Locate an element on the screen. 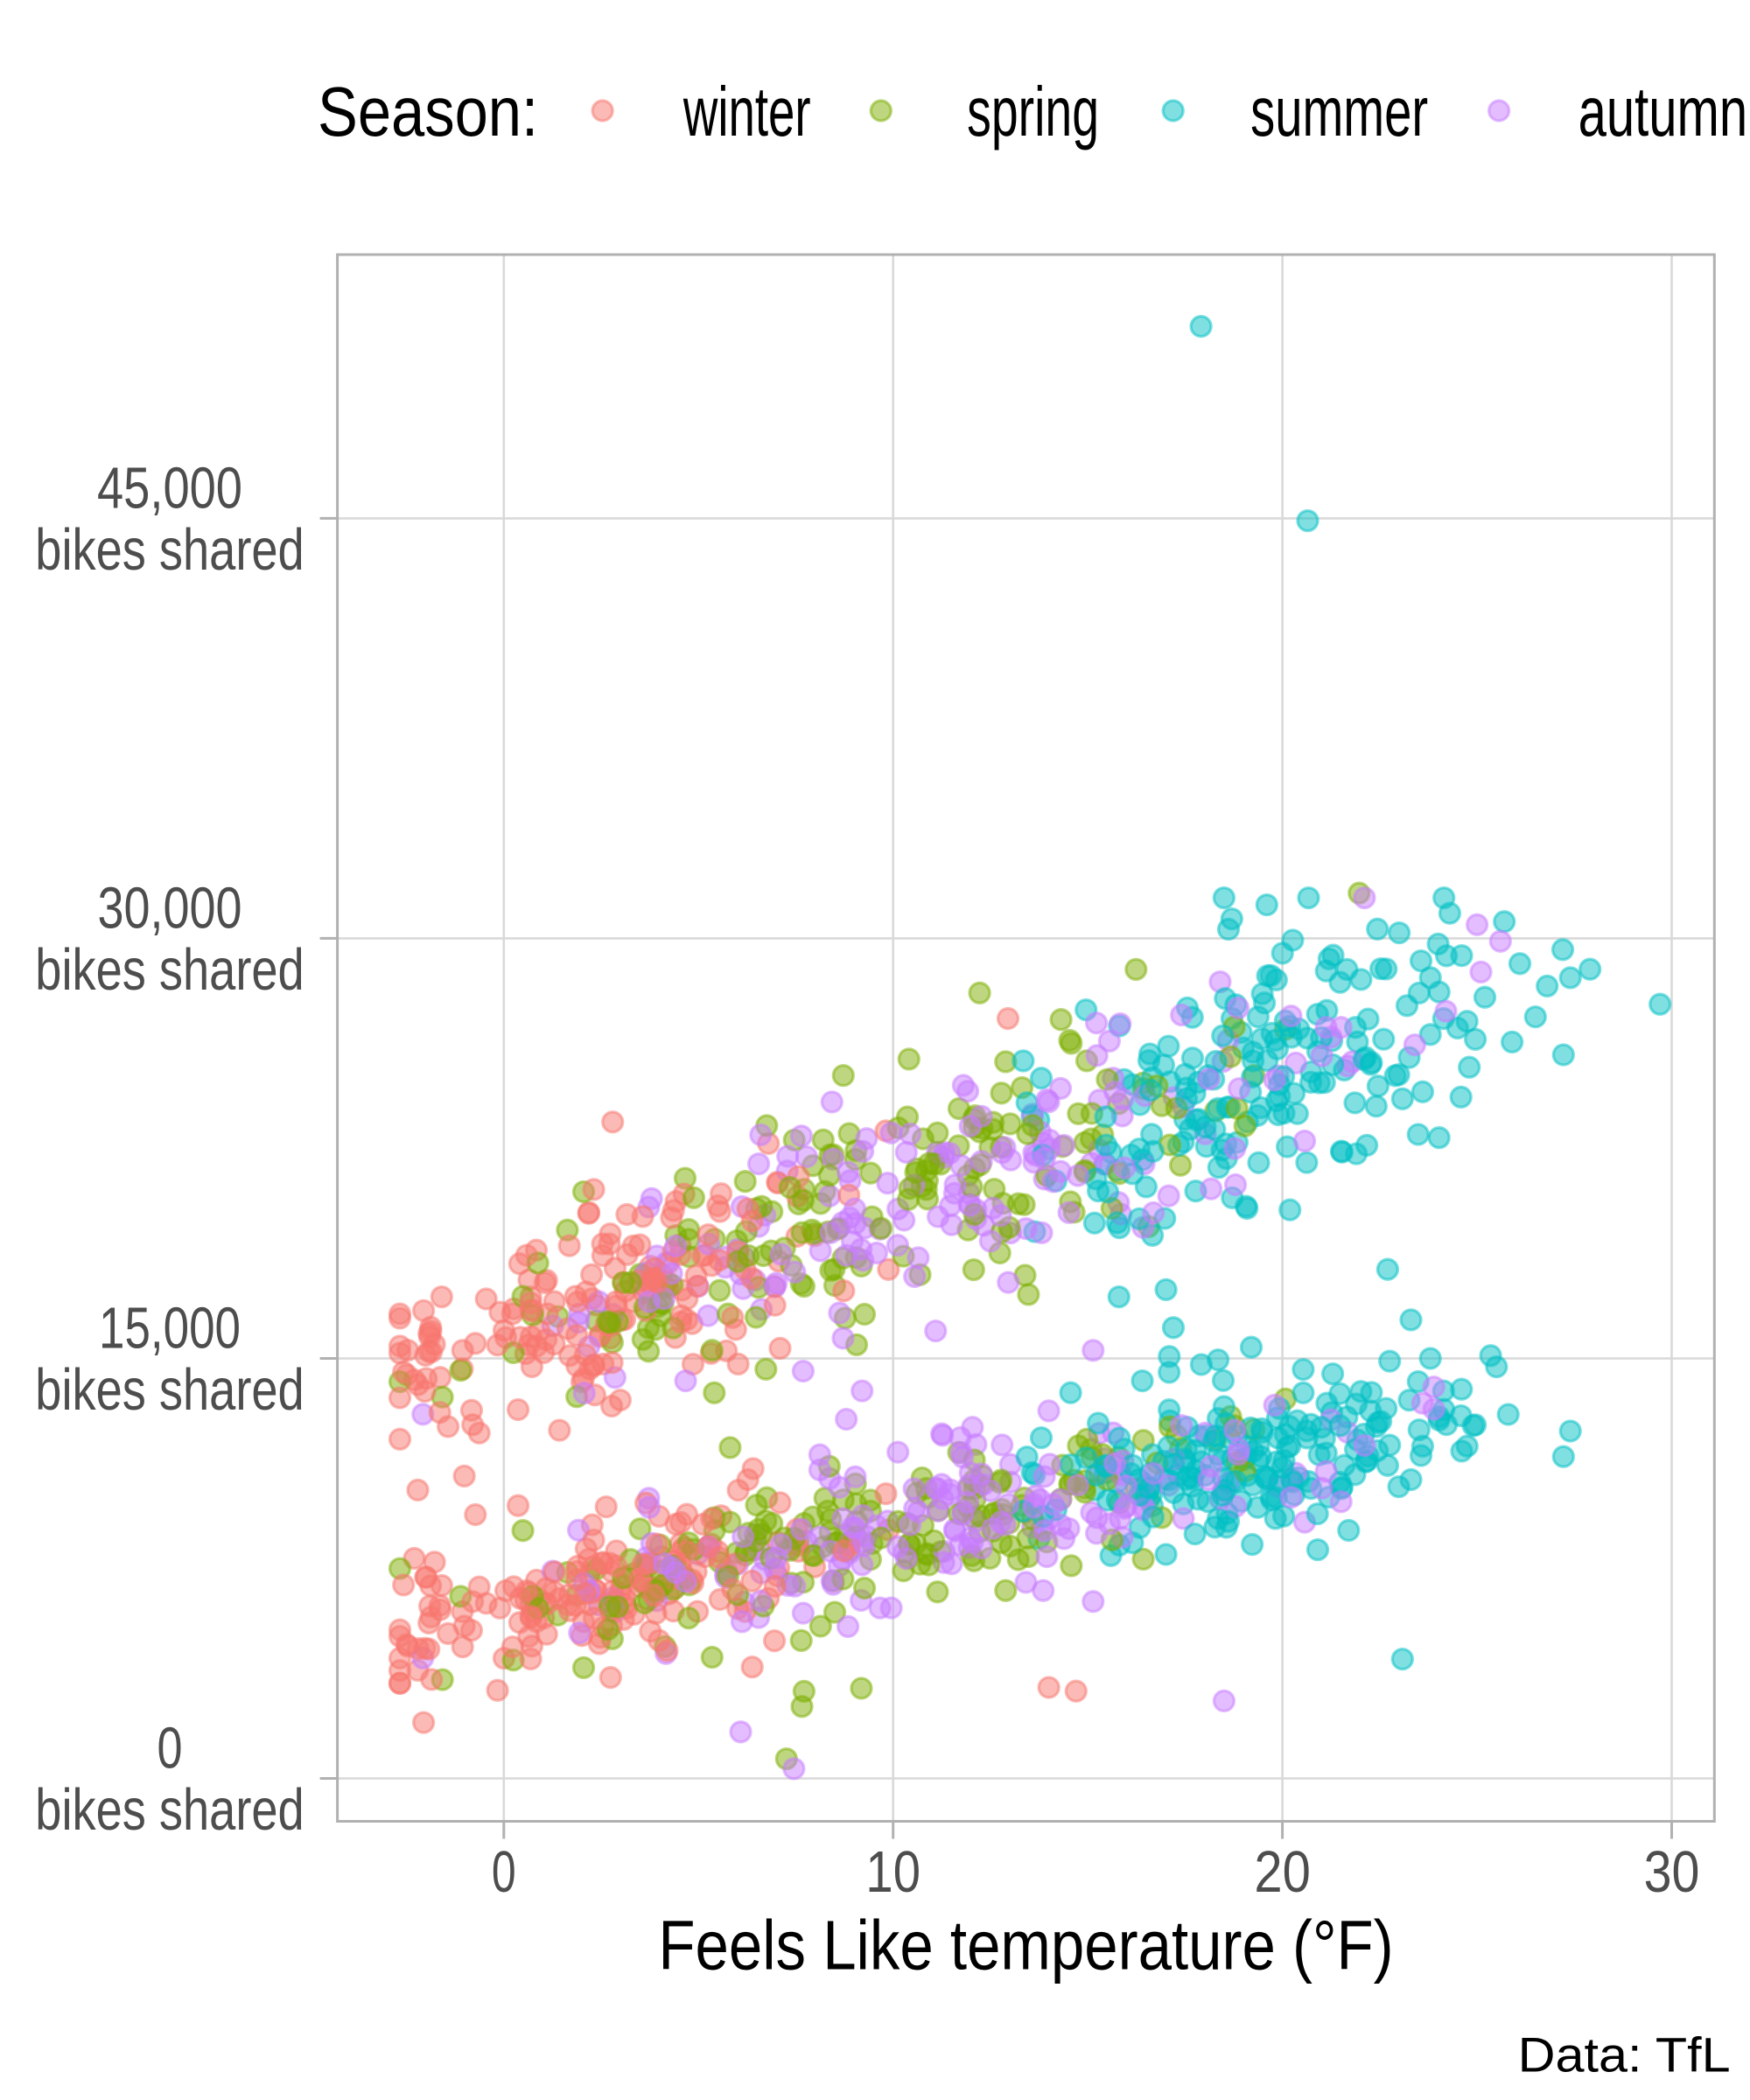 This screenshot has width=1750, height=2100. svg-text: autumn is located at coordinates (1663, 111).